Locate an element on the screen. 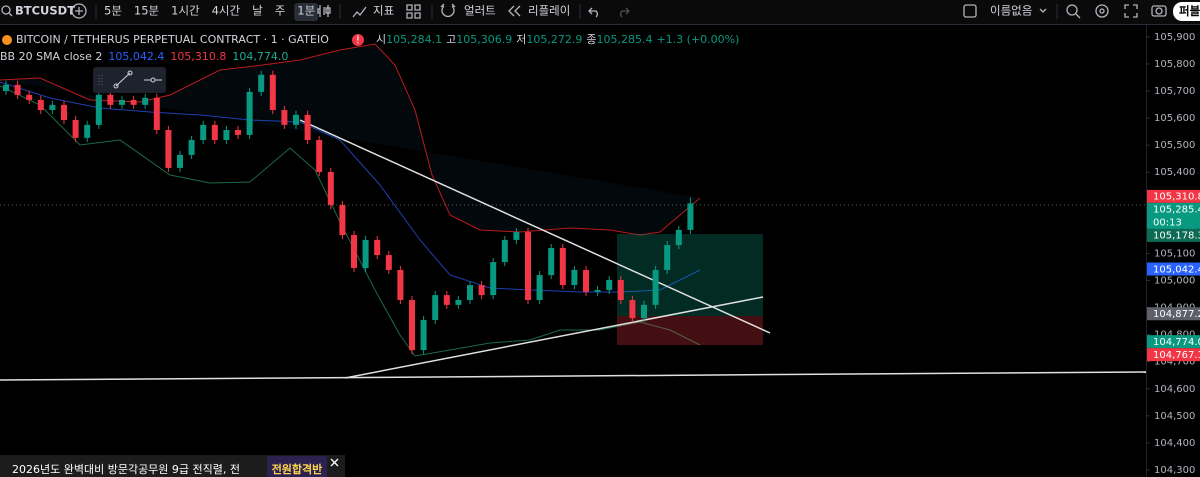  bb-value: 105,042.4 is located at coordinates (136, 56).